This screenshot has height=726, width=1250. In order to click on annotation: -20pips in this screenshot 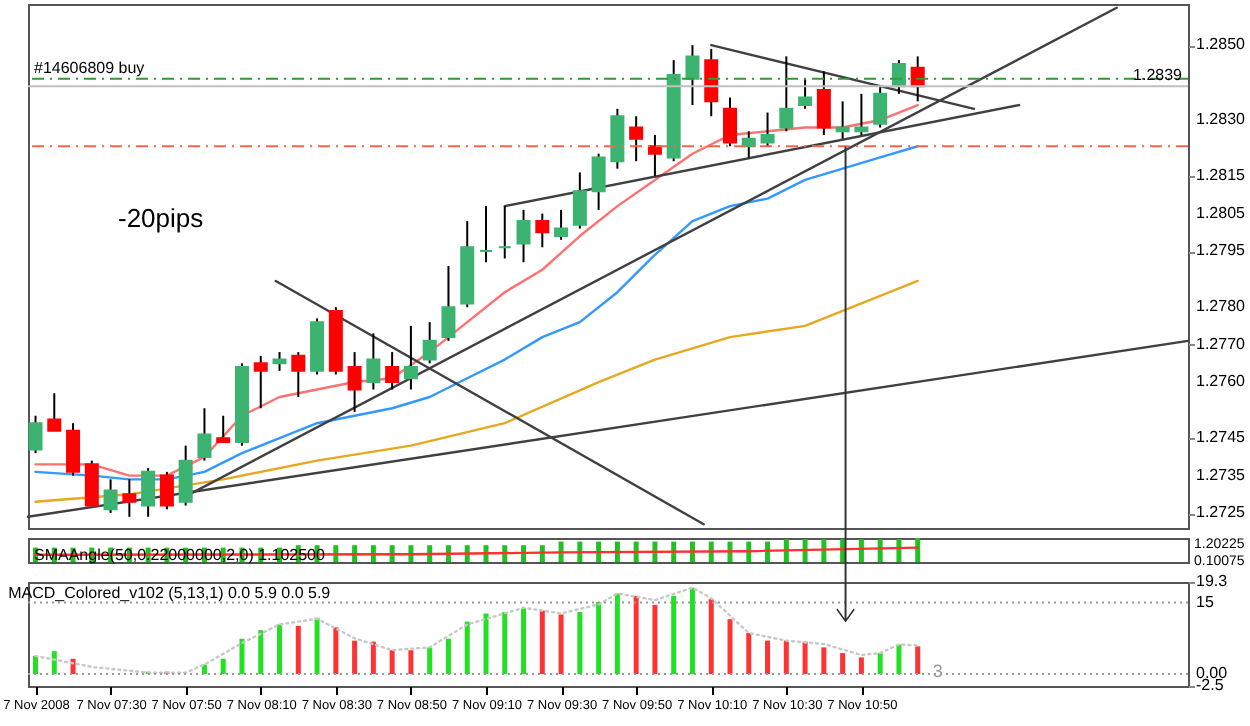, I will do `click(161, 217)`.